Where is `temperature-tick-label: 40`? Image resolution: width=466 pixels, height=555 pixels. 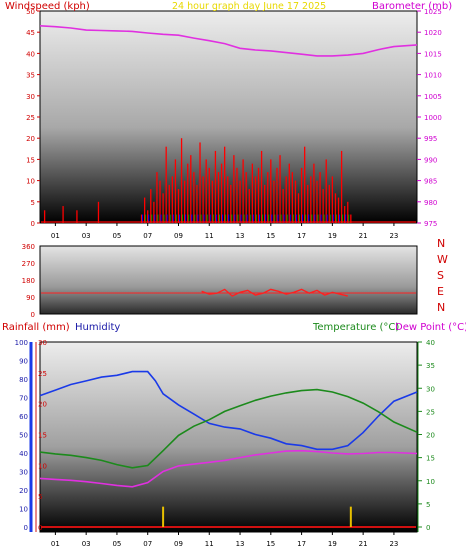
temperature-tick-label: 40 is located at coordinates (430, 343).